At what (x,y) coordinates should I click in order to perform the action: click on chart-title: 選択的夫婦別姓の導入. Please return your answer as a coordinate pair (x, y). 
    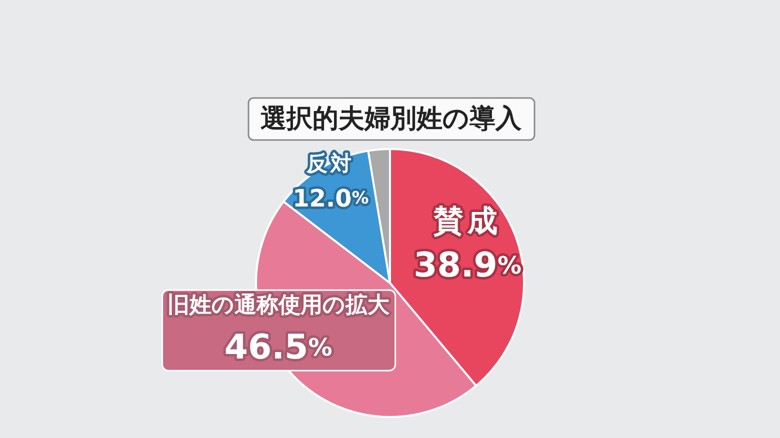
    Looking at the image, I should click on (391, 119).